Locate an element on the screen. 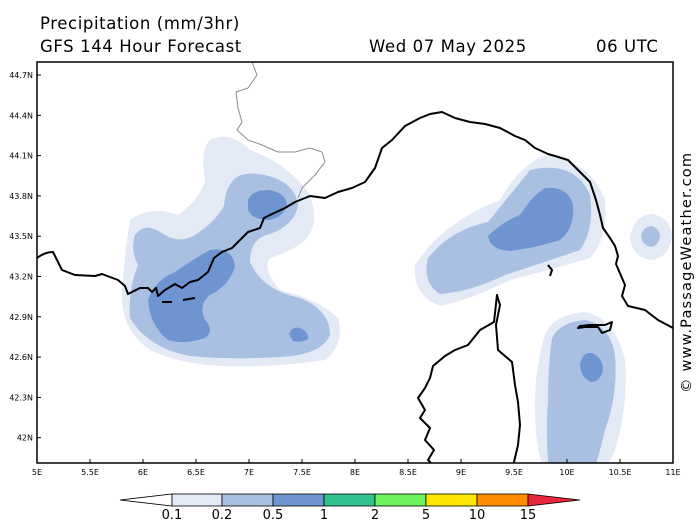 This screenshot has height=525, width=700. legend-label: 15 is located at coordinates (528, 515).